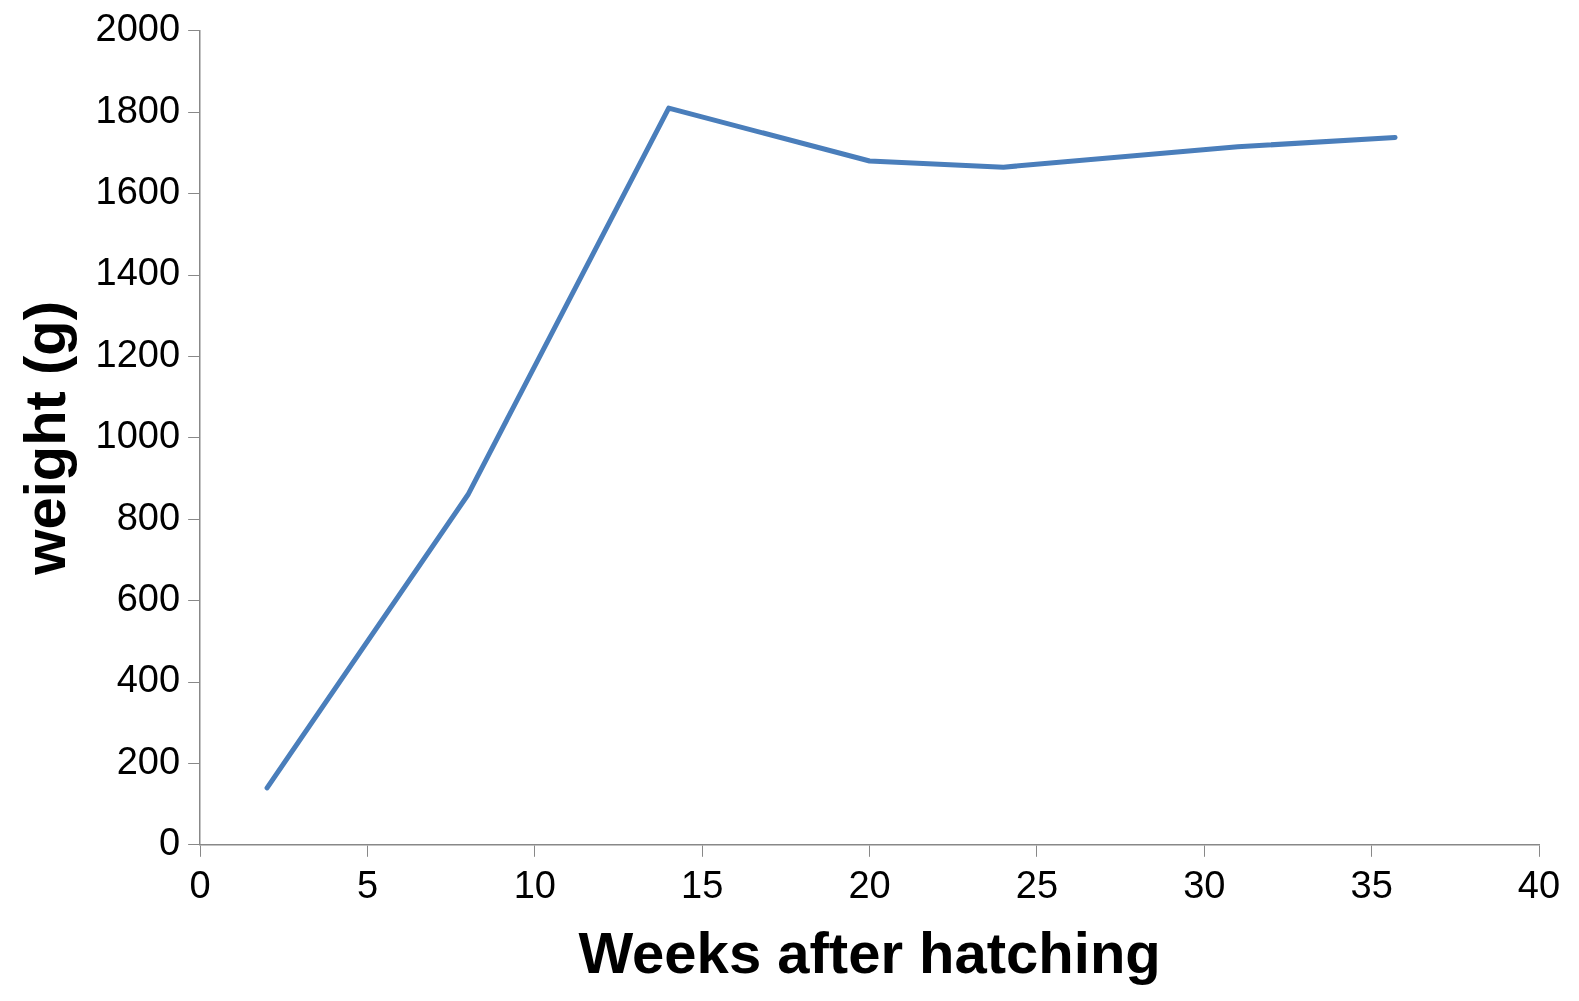 This screenshot has height=1001, width=1579. What do you see at coordinates (138, 28) in the screenshot?
I see `y-tick-label: 2000` at bounding box center [138, 28].